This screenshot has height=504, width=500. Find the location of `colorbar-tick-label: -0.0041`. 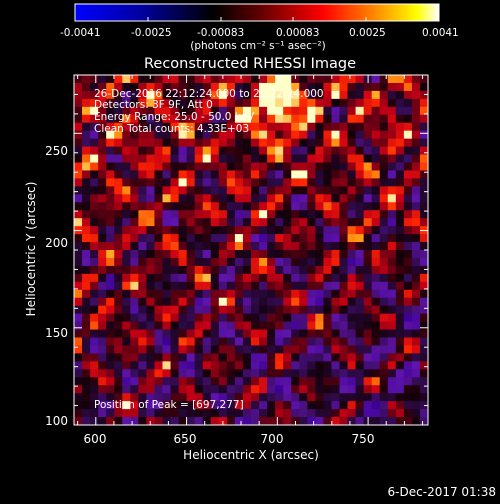

colorbar-tick-label: -0.0041 is located at coordinates (80, 33).